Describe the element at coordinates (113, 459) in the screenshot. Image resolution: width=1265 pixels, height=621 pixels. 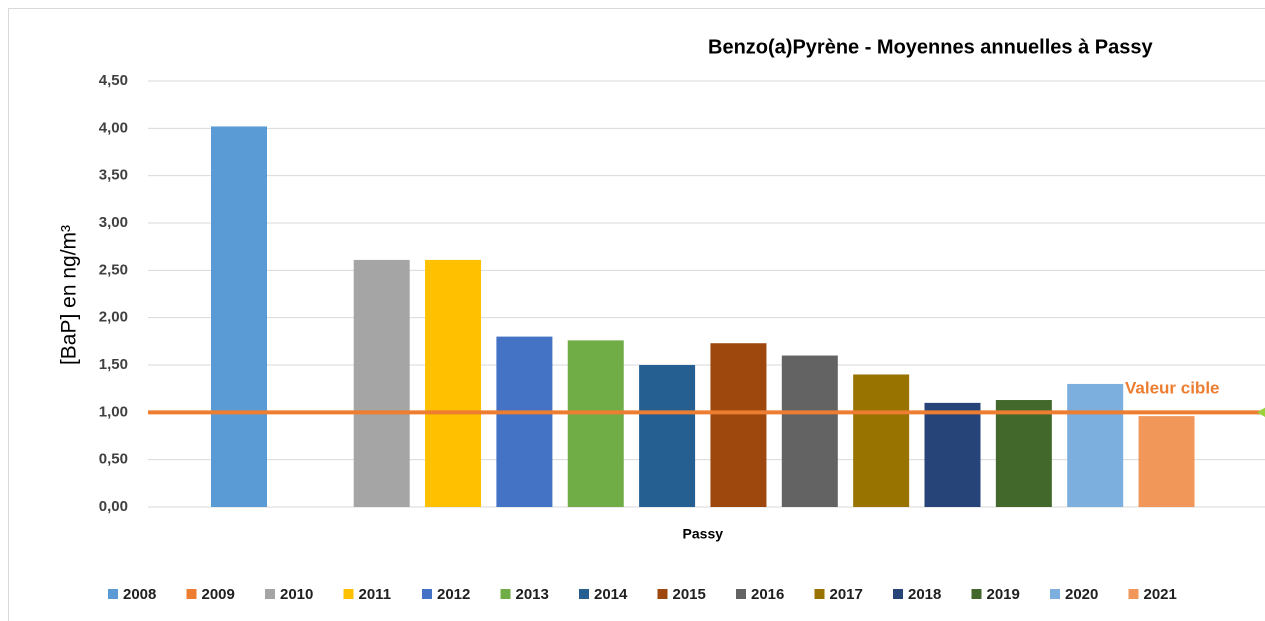
I see `y-tick-label: 0,50` at that location.